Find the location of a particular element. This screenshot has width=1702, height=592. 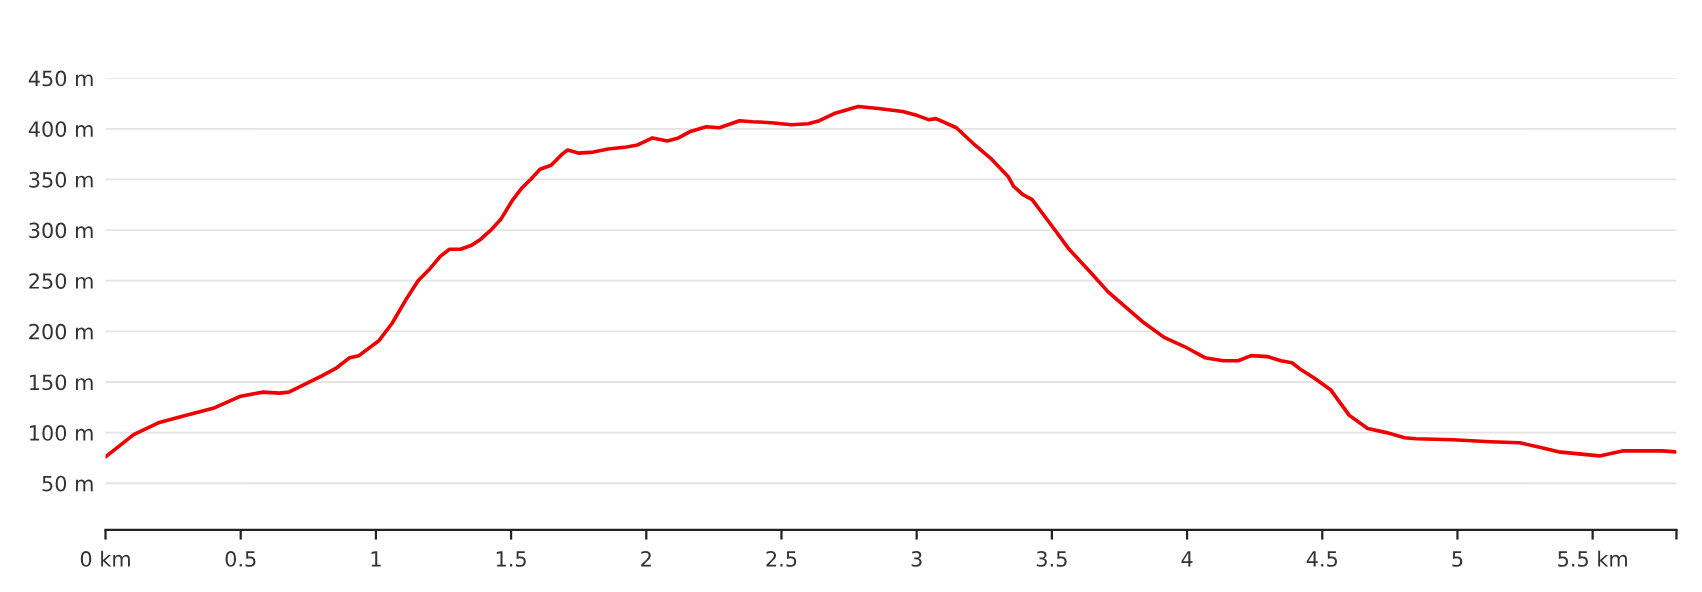

x-tick-label: 0.5 is located at coordinates (240, 559).